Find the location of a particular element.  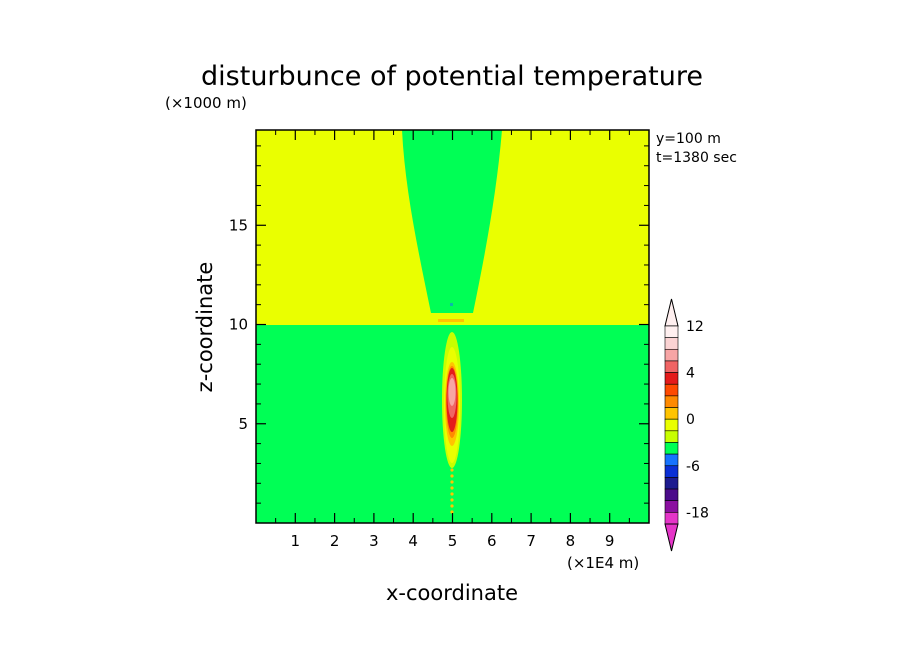

x-tick-label: 7 is located at coordinates (531, 541).